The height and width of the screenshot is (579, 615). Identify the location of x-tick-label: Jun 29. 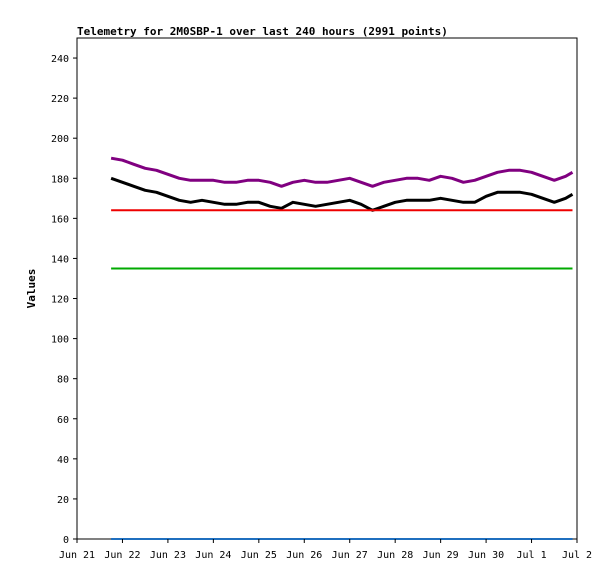
(441, 555).